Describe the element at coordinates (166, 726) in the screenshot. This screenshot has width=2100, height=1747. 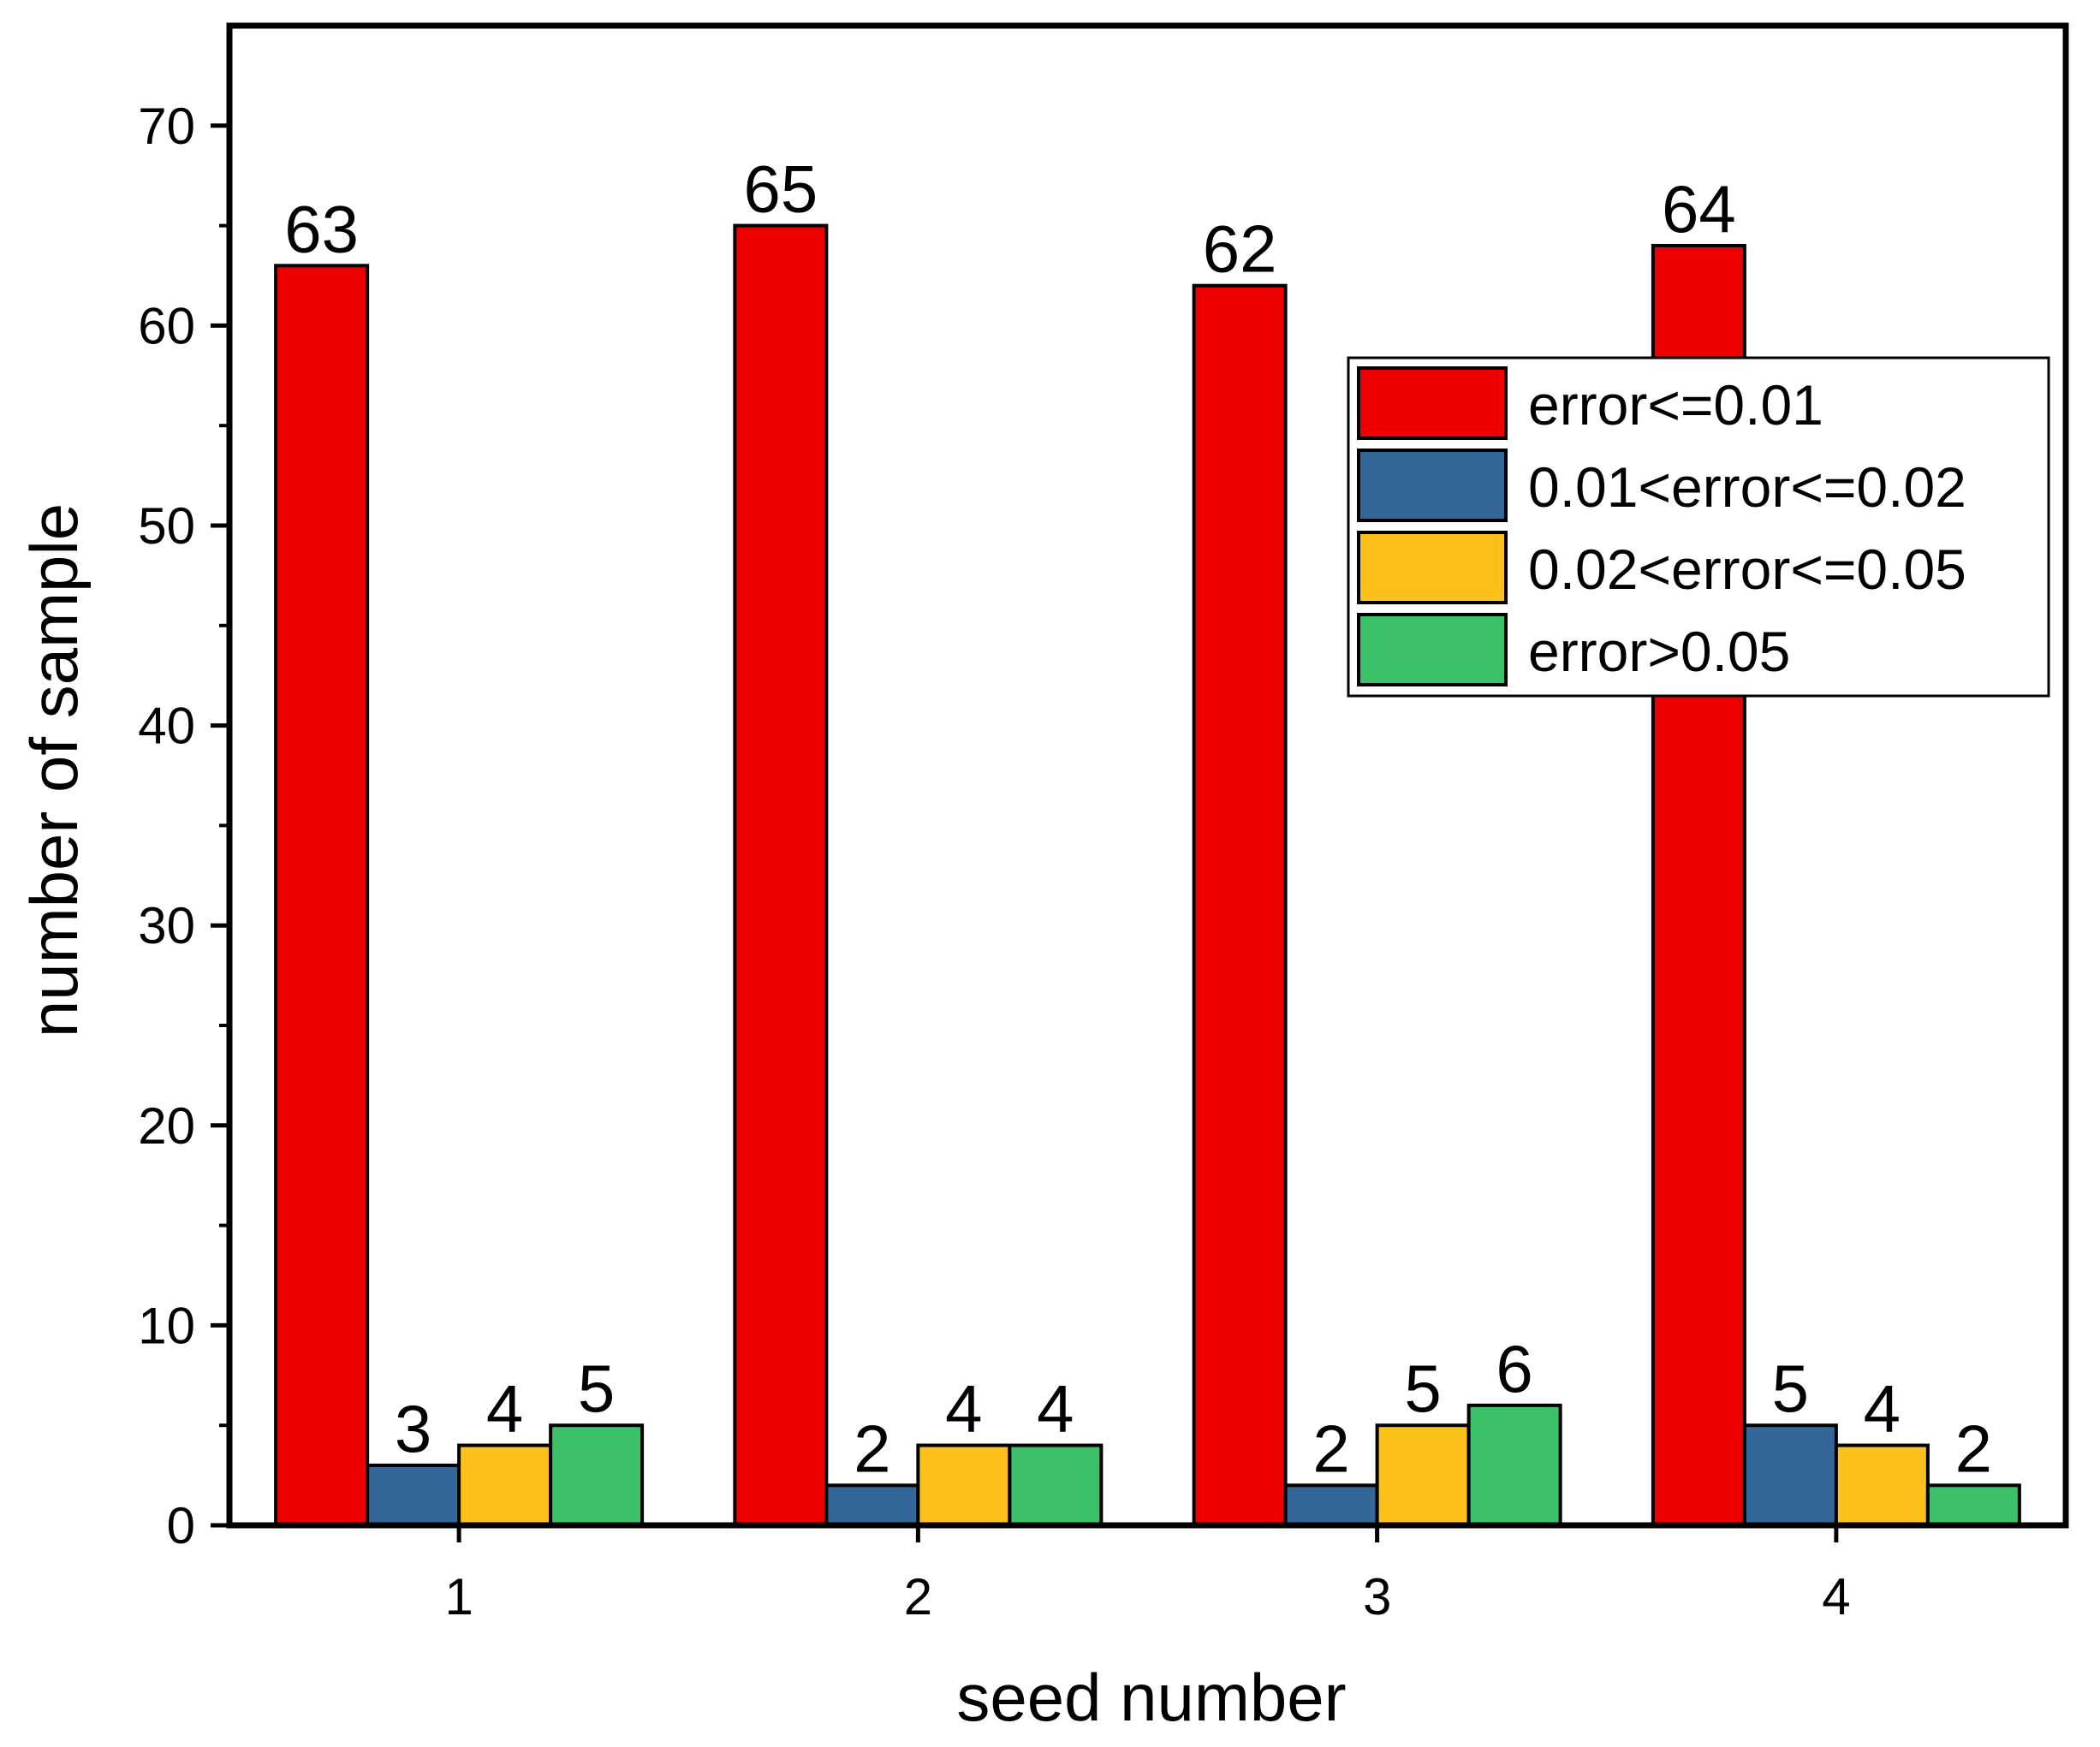
I see `y-tick-label: 40` at that location.